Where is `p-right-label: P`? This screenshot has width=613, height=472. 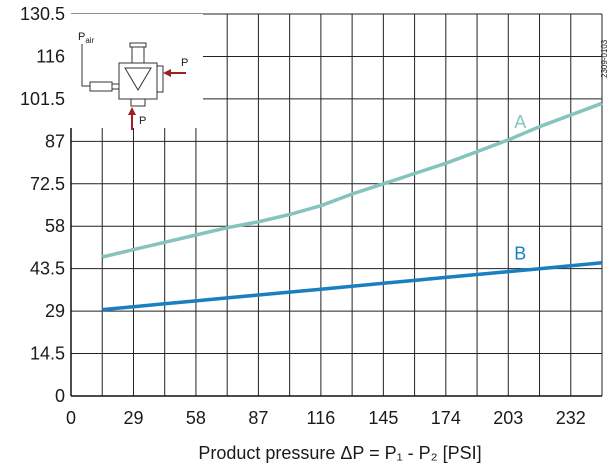 p-right-label: P is located at coordinates (184, 63).